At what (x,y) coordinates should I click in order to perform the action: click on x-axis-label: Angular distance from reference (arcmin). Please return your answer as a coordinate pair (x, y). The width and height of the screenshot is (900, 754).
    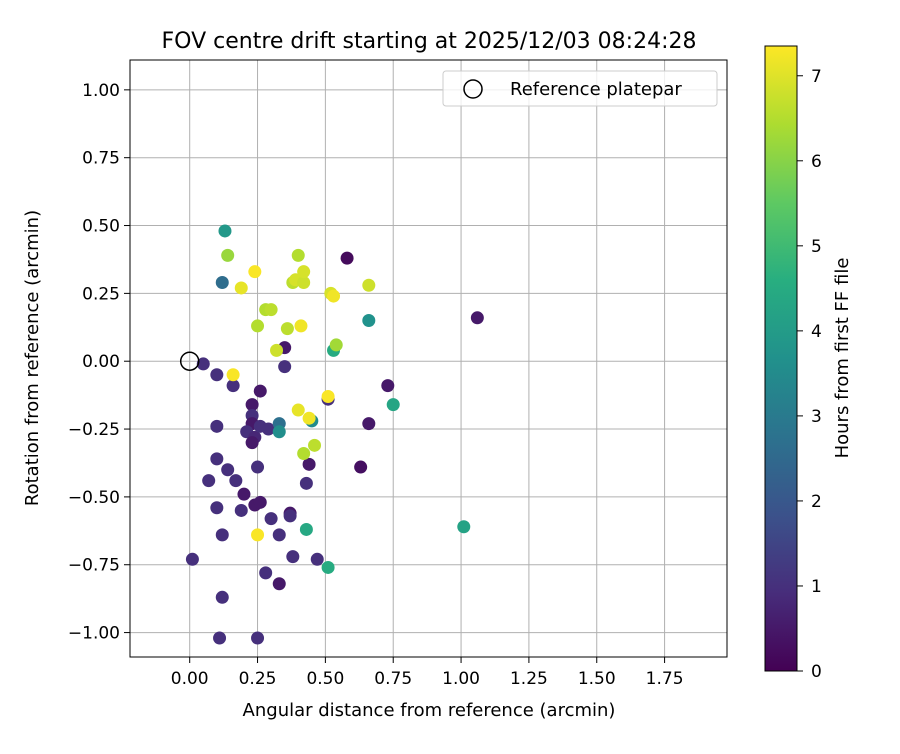
    Looking at the image, I should click on (429, 710).